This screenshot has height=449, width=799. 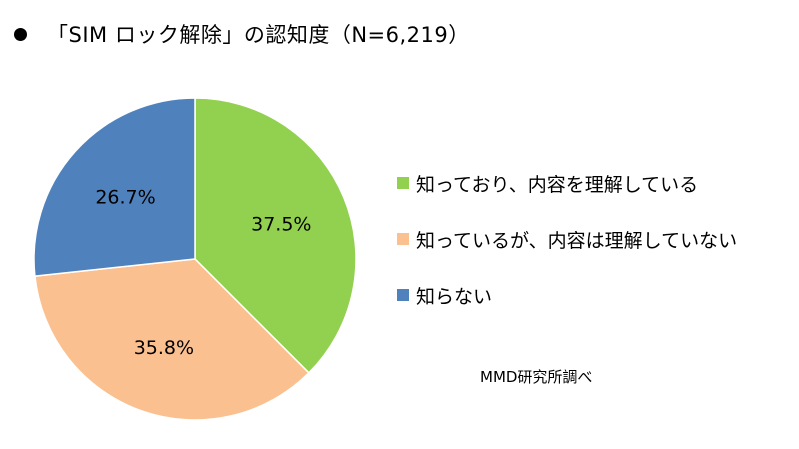 What do you see at coordinates (557, 184) in the screenshot?
I see `legend-label-known-understood: 知っており、内容を理解している` at bounding box center [557, 184].